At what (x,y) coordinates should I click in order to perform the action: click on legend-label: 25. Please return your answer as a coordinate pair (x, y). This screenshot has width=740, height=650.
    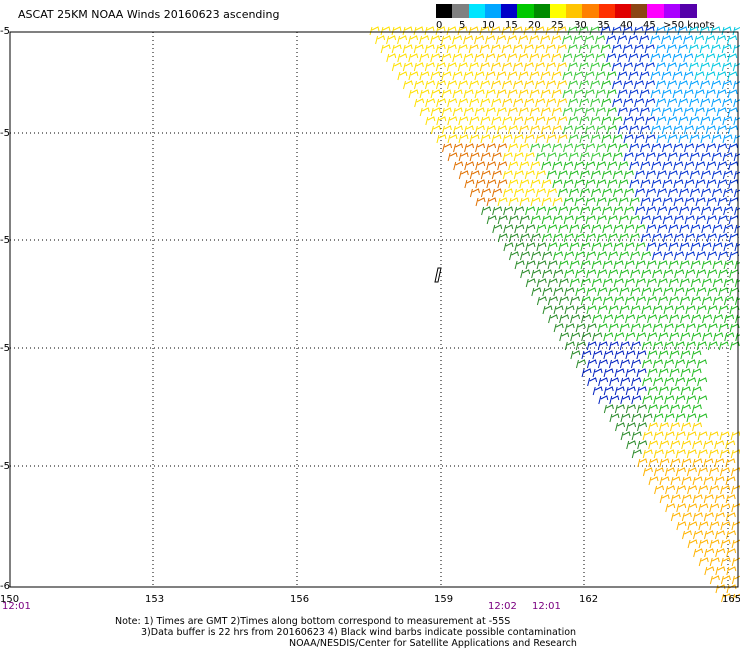
    Looking at the image, I should click on (557, 25).